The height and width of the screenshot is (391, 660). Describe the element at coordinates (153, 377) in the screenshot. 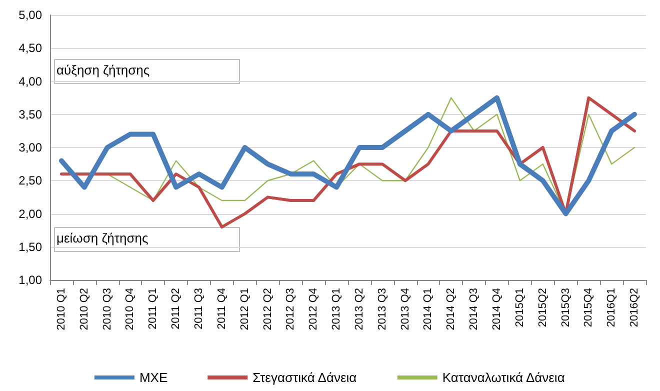

I see `legend-label: ΜΧΕ` at that location.